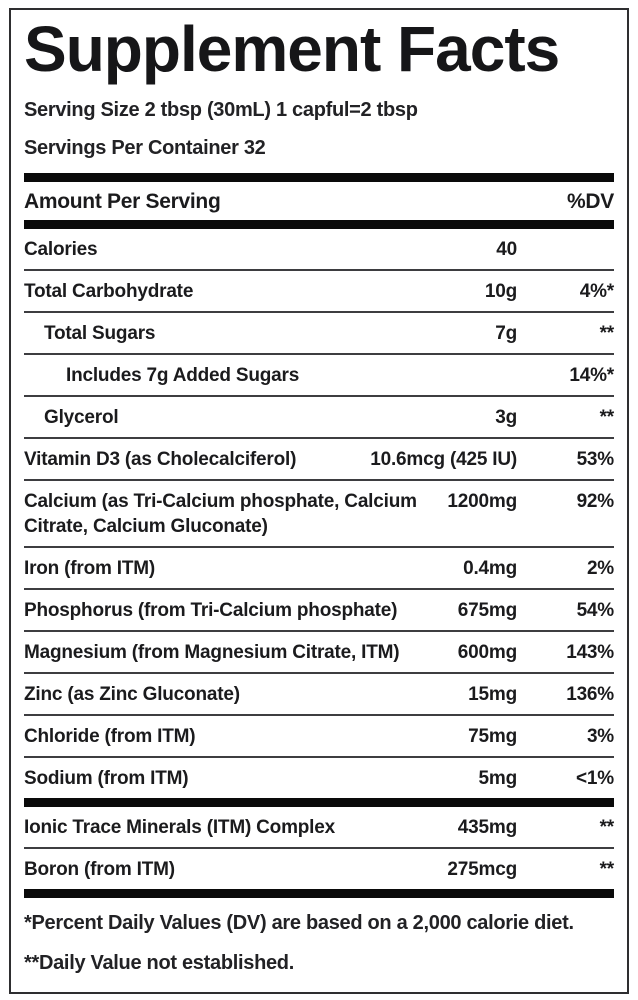 The height and width of the screenshot is (1000, 638). Describe the element at coordinates (132, 694) in the screenshot. I see `nutrient-name: Zinc (as Zinc Gluconate)` at that location.